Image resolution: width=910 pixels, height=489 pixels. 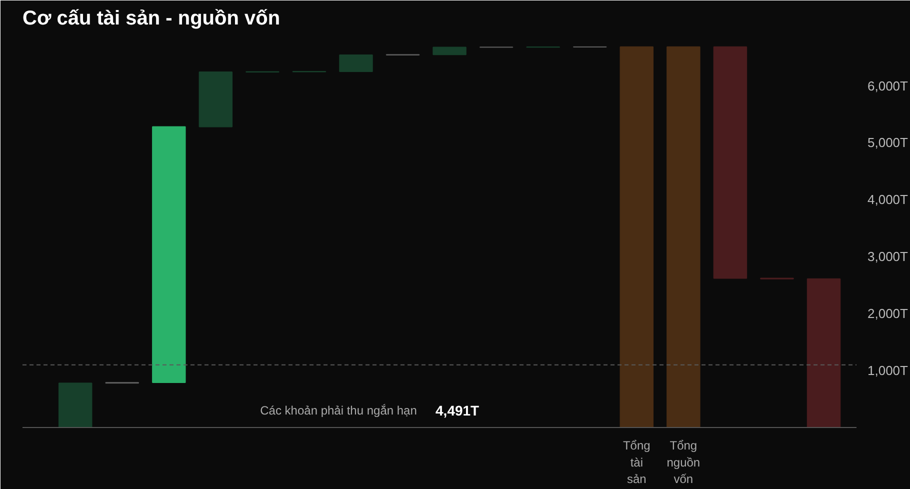 I want to click on annotation: Các khoản phải thu ngắn hạn, so click(x=338, y=410).